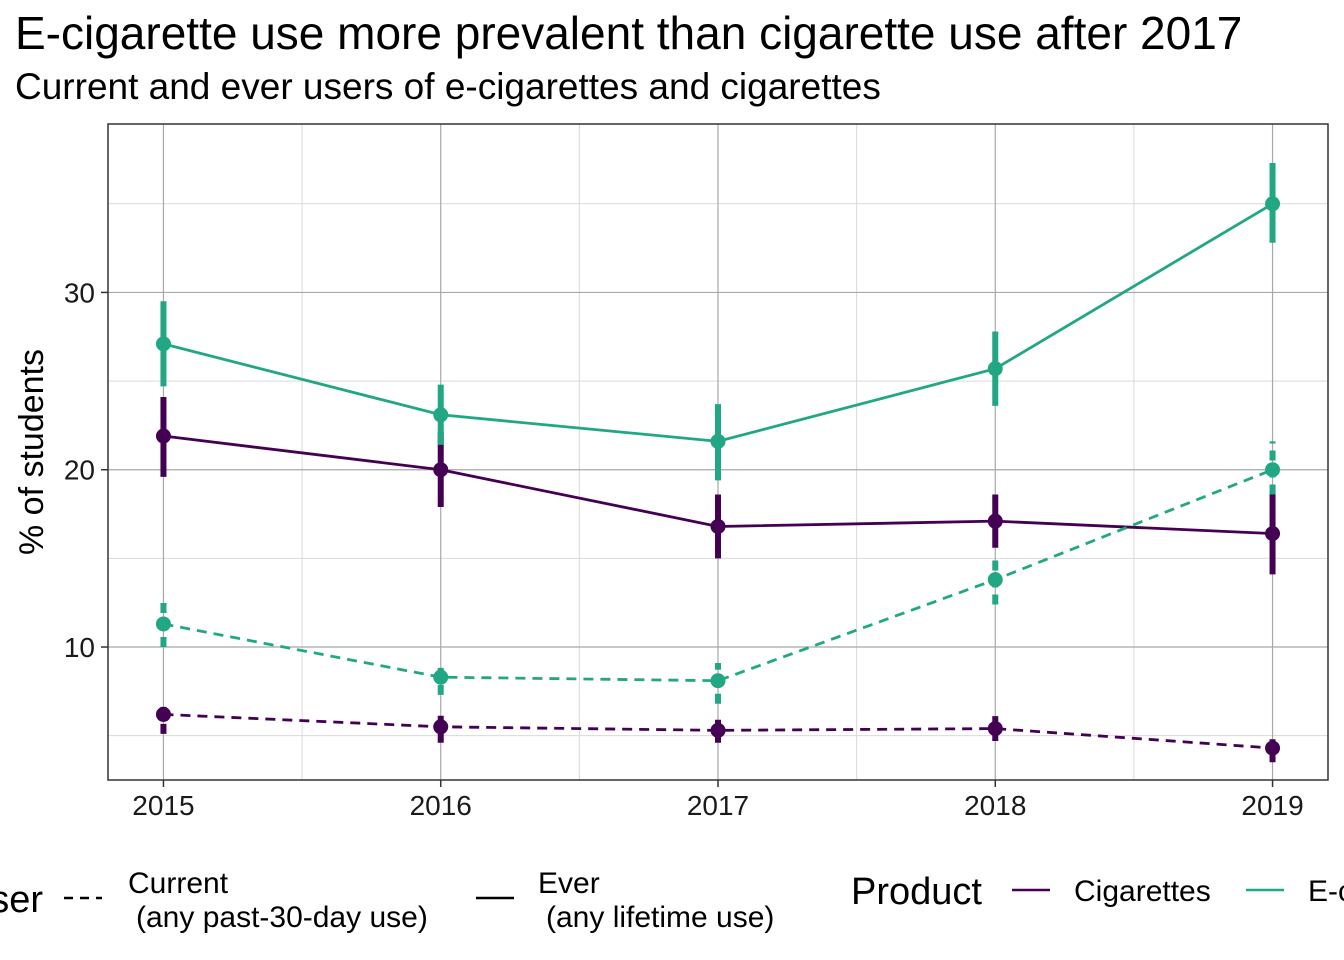 This screenshot has height=960, width=1344. Describe the element at coordinates (441, 805) in the screenshot. I see `x-tick-label: 2016` at that location.